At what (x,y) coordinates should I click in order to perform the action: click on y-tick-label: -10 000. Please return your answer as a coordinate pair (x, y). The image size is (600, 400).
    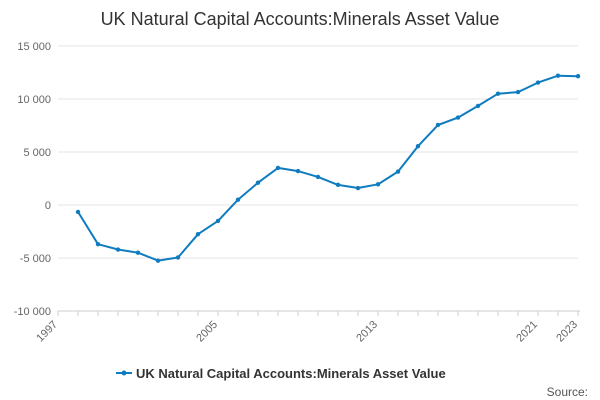
    Looking at the image, I should click on (32, 312).